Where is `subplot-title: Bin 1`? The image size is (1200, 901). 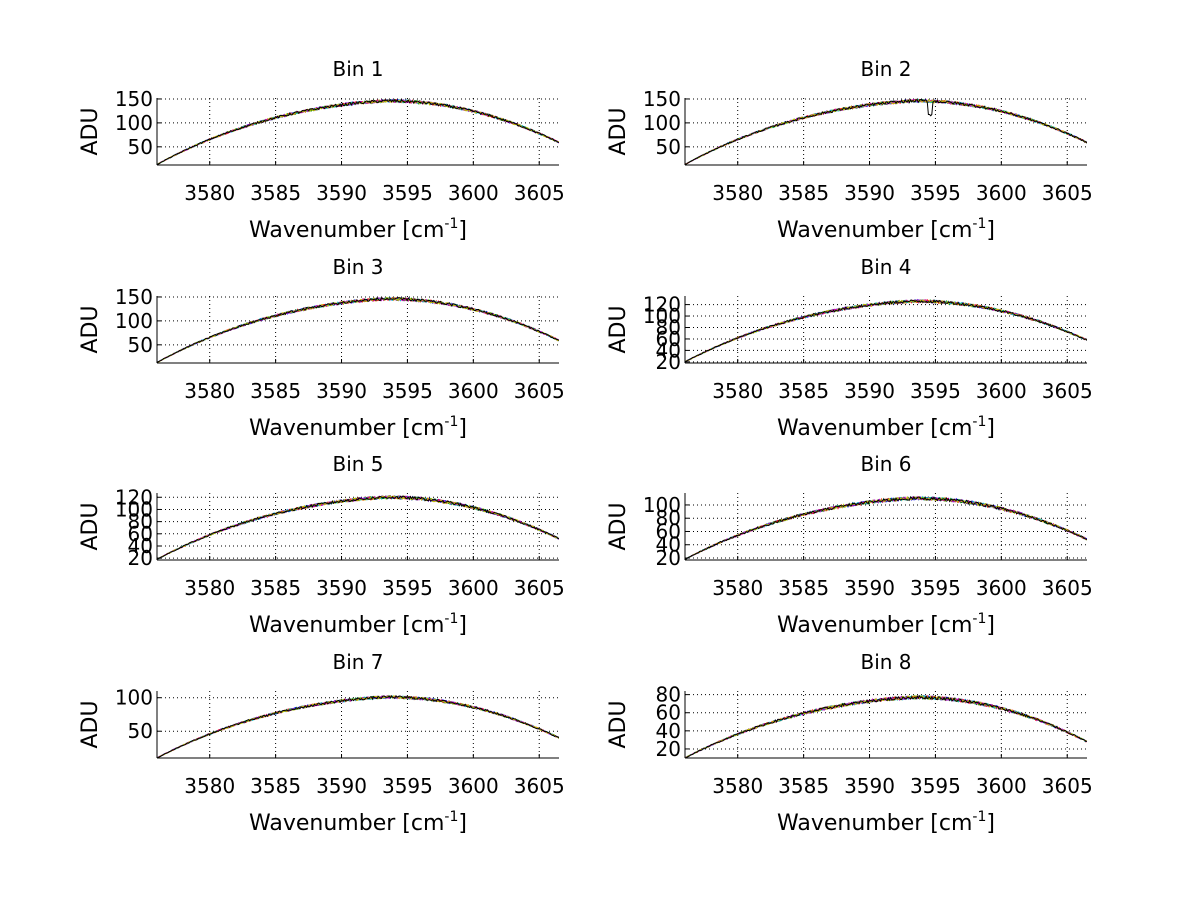
subplot-title: Bin 1 is located at coordinates (357, 69).